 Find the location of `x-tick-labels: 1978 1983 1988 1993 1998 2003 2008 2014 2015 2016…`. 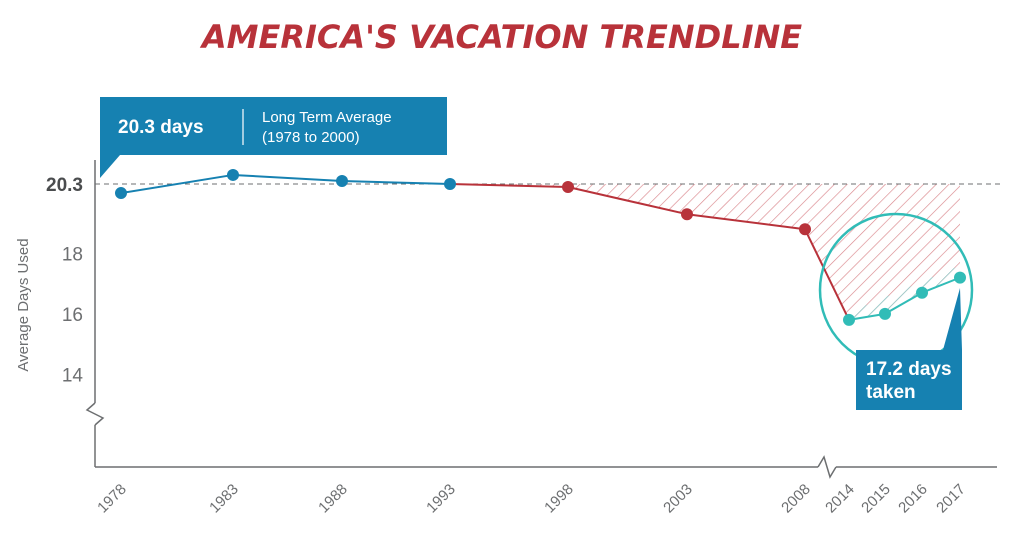

x-tick-labels: 1978 1983 1988 1993 1998 2003 2008 2014 2015 2016… is located at coordinates (531, 499).